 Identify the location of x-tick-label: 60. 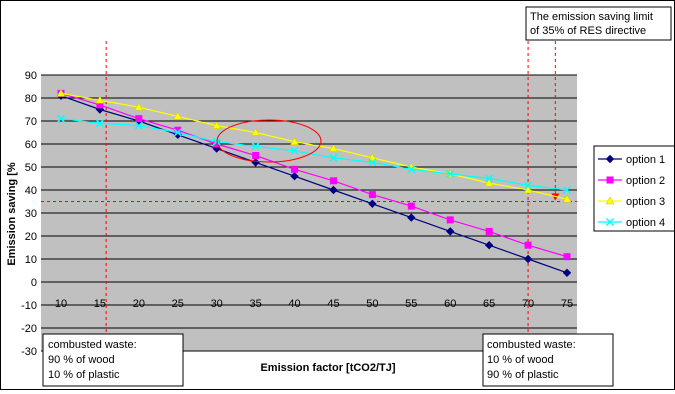
(450, 304).